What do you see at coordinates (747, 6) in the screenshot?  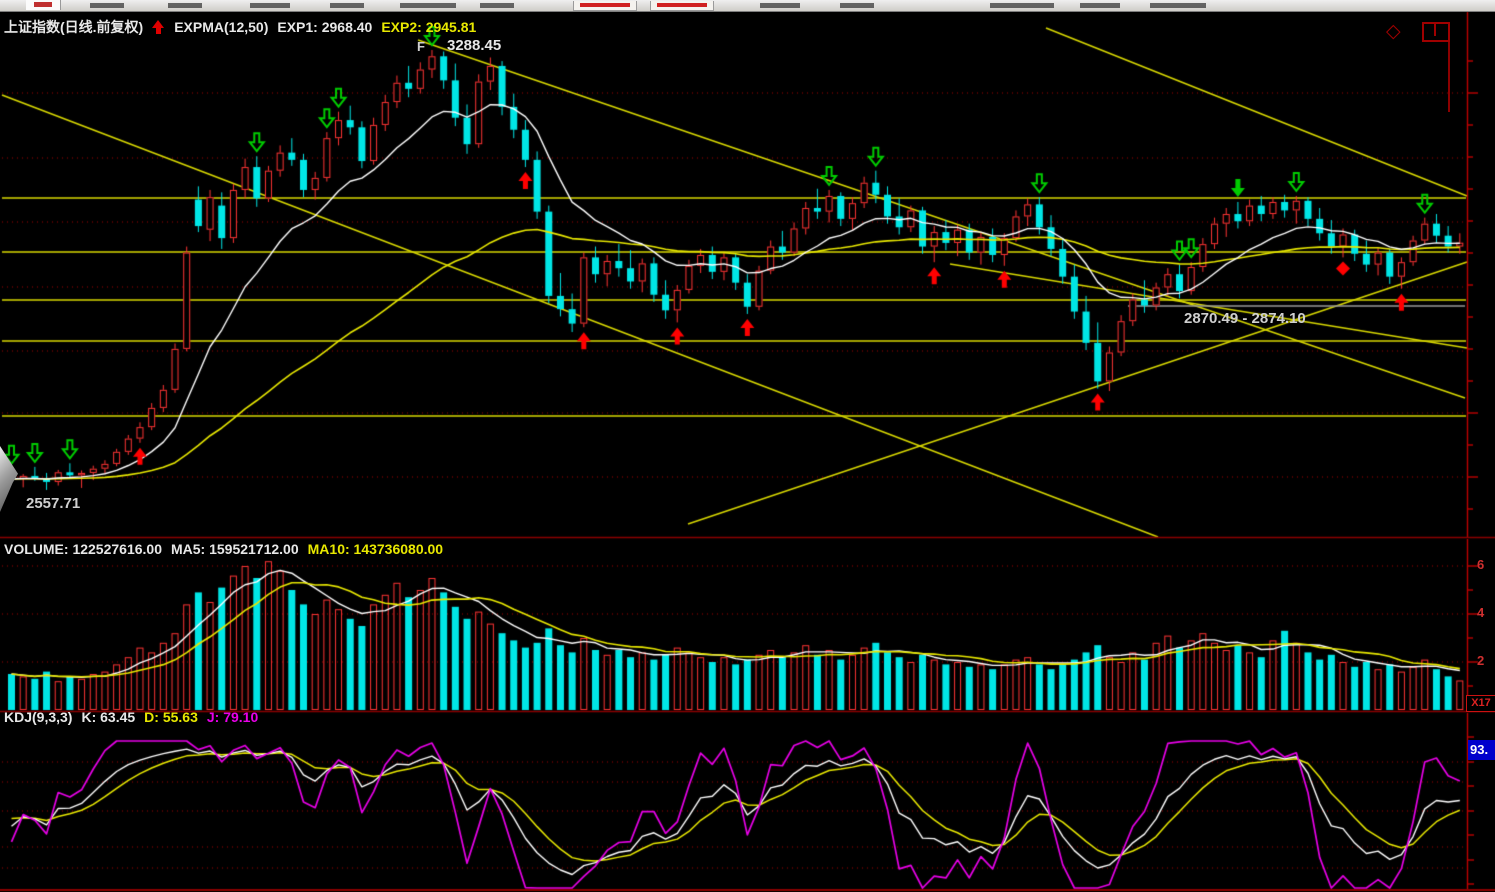 I see `menubar` at bounding box center [747, 6].